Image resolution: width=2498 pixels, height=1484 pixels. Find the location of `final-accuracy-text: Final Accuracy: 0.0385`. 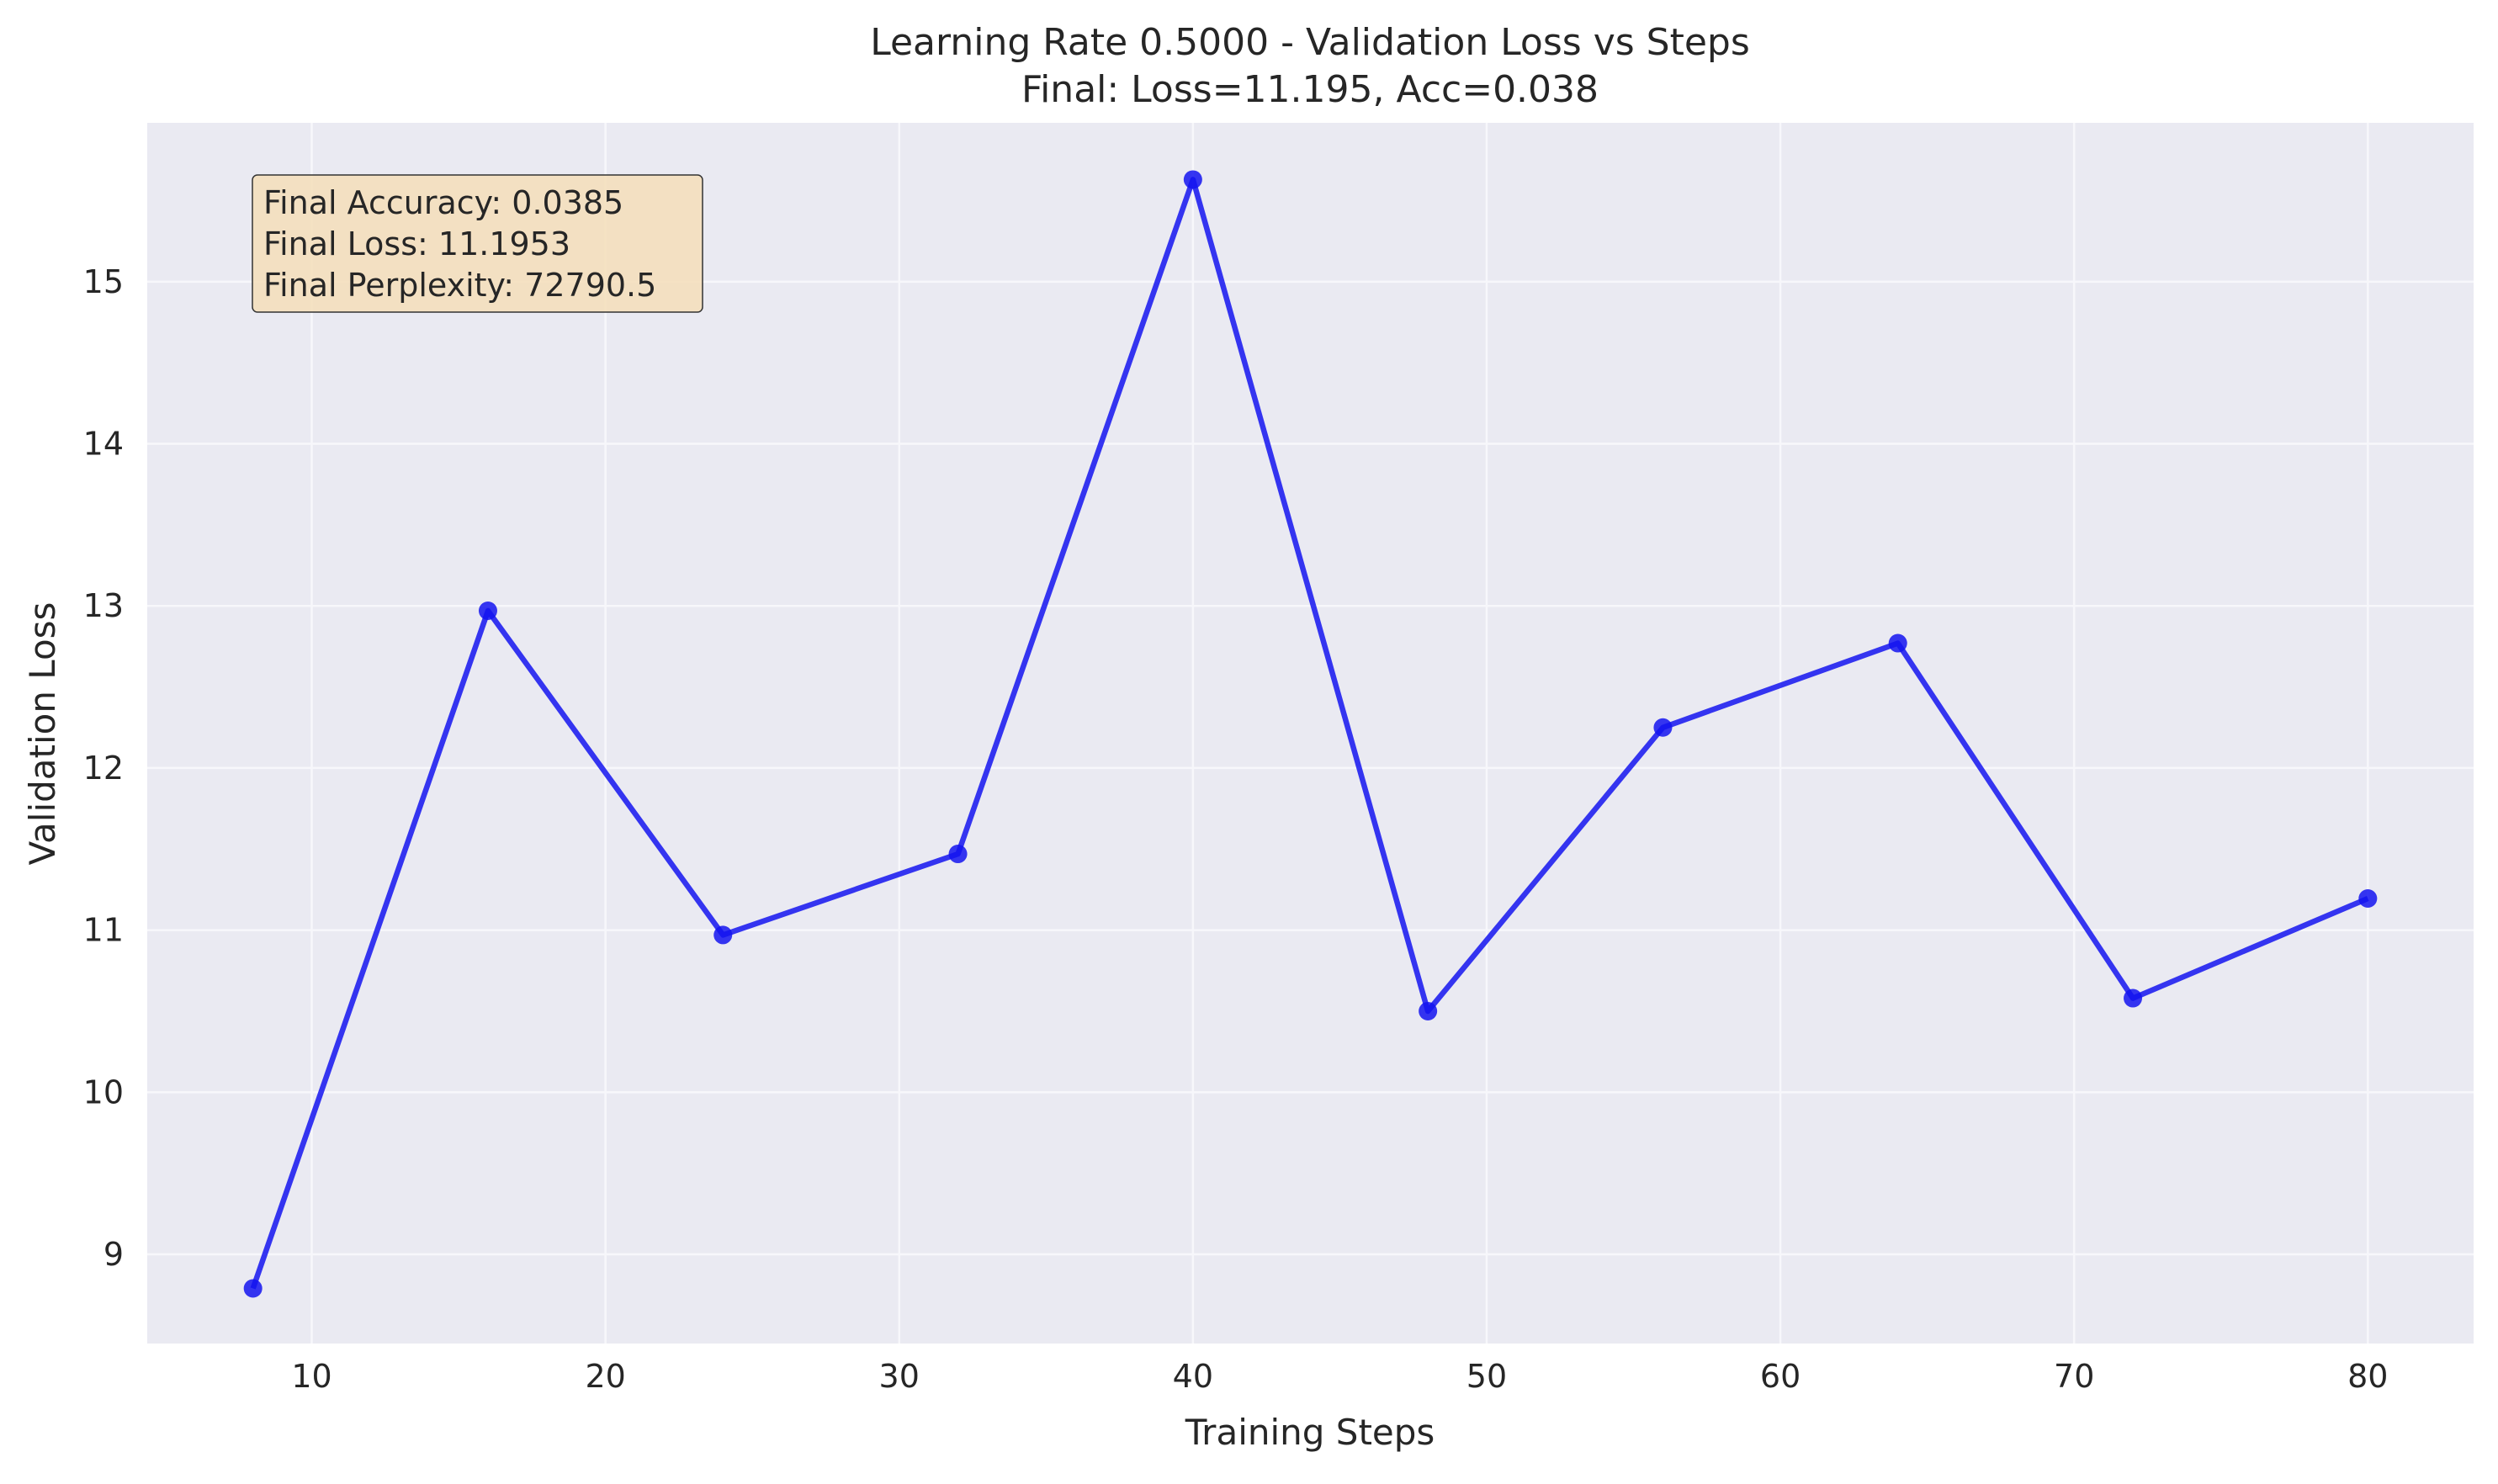

final-accuracy-text: Final Accuracy: 0.0385 is located at coordinates (443, 202).